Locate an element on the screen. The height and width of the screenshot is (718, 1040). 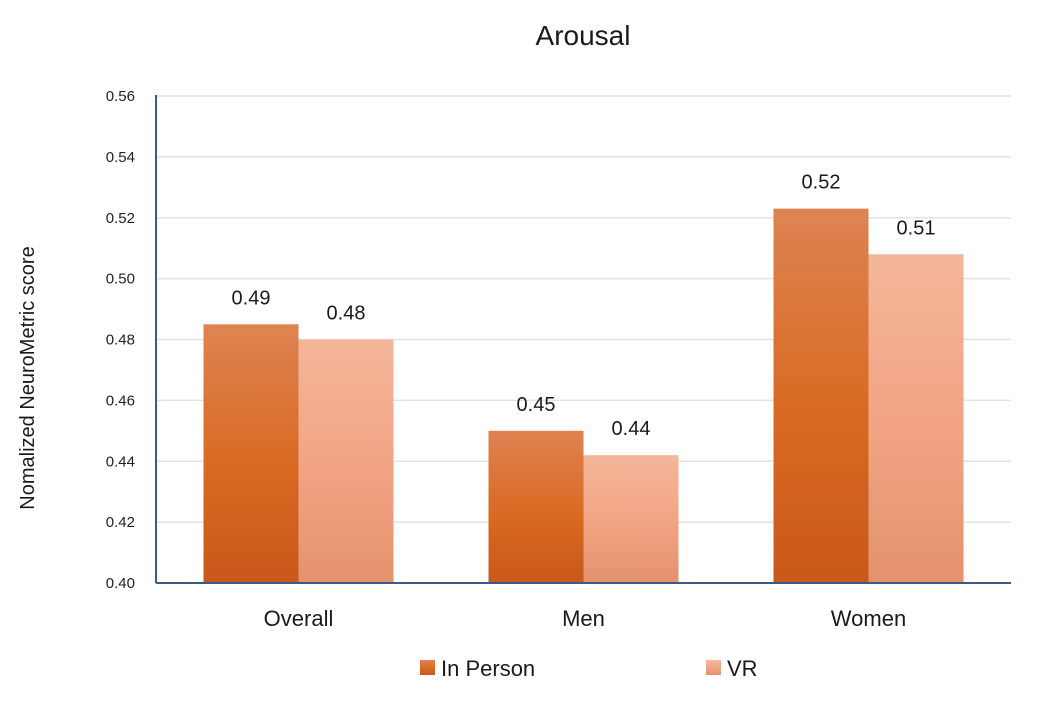
x-tick-label: Men is located at coordinates (583, 618).